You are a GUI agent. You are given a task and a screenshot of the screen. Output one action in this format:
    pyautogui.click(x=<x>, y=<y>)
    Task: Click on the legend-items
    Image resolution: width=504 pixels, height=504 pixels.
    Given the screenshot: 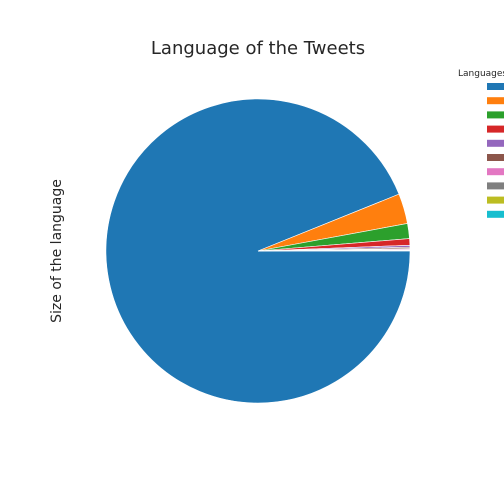 What is the action you would take?
    pyautogui.click(x=495, y=150)
    